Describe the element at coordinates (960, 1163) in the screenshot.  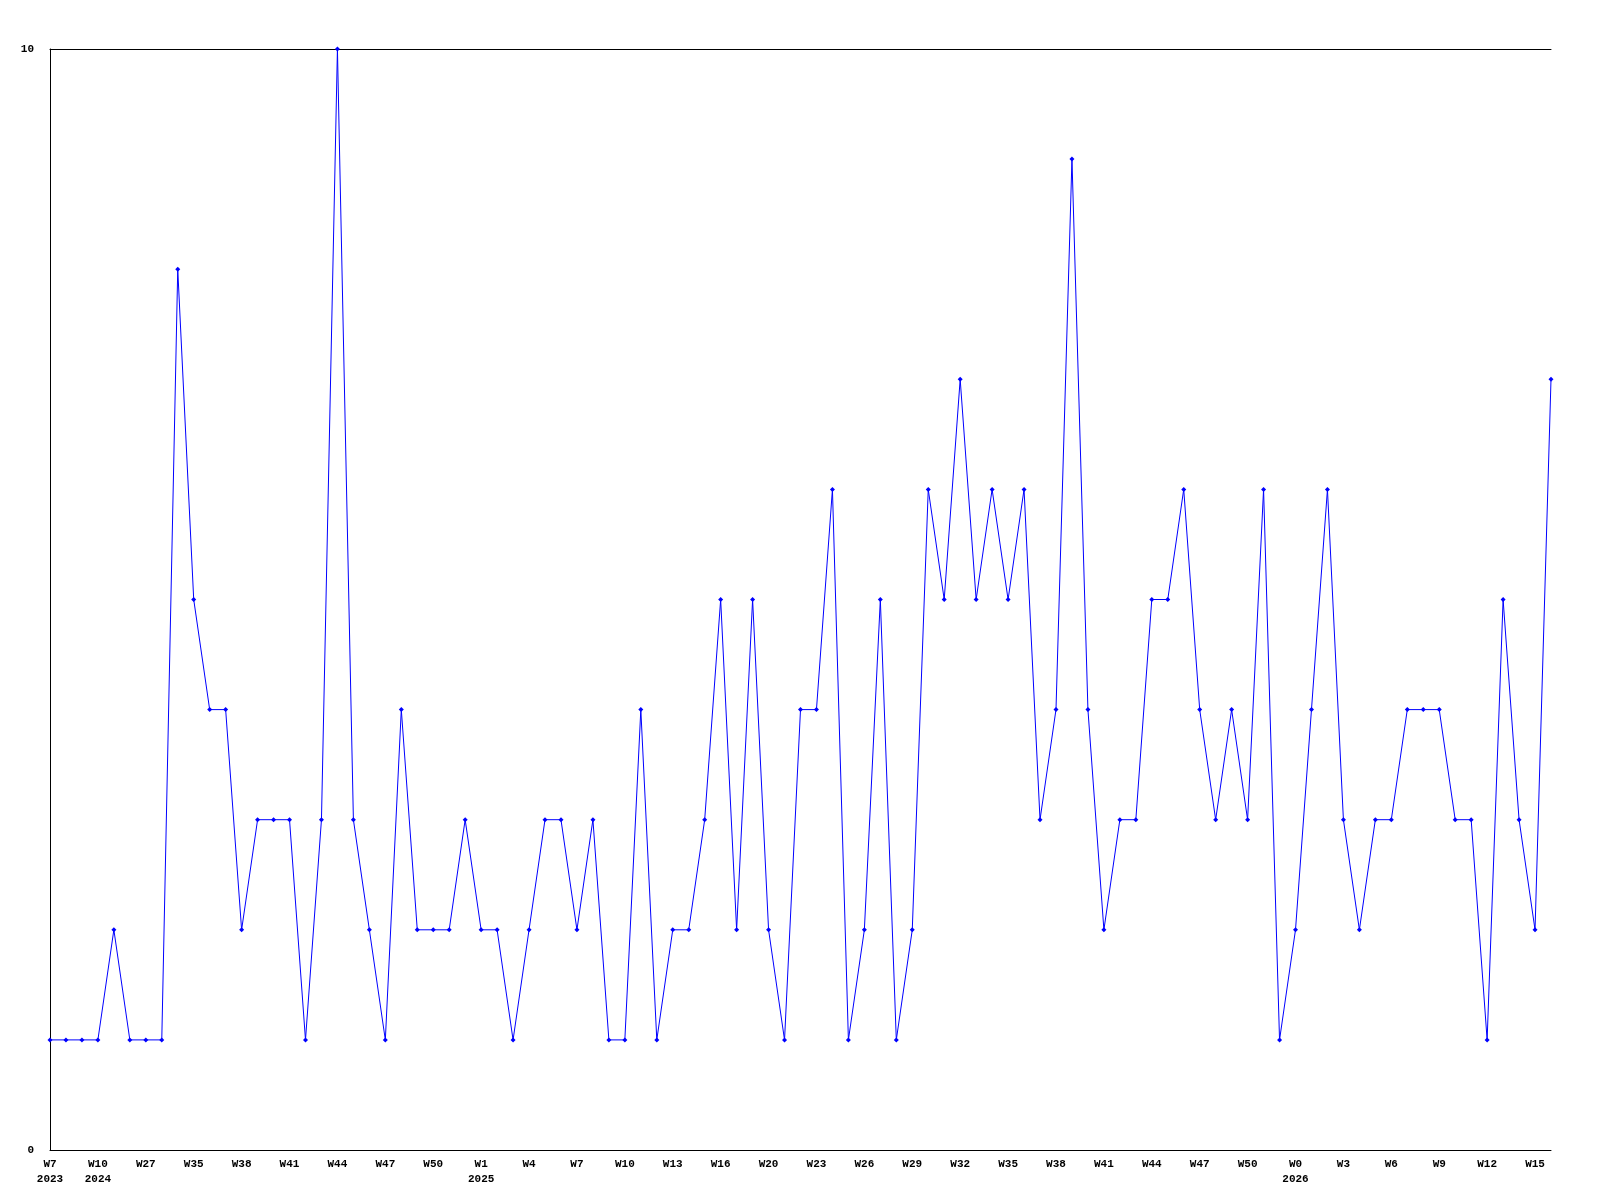
I see `x-tick-label: W32` at that location.